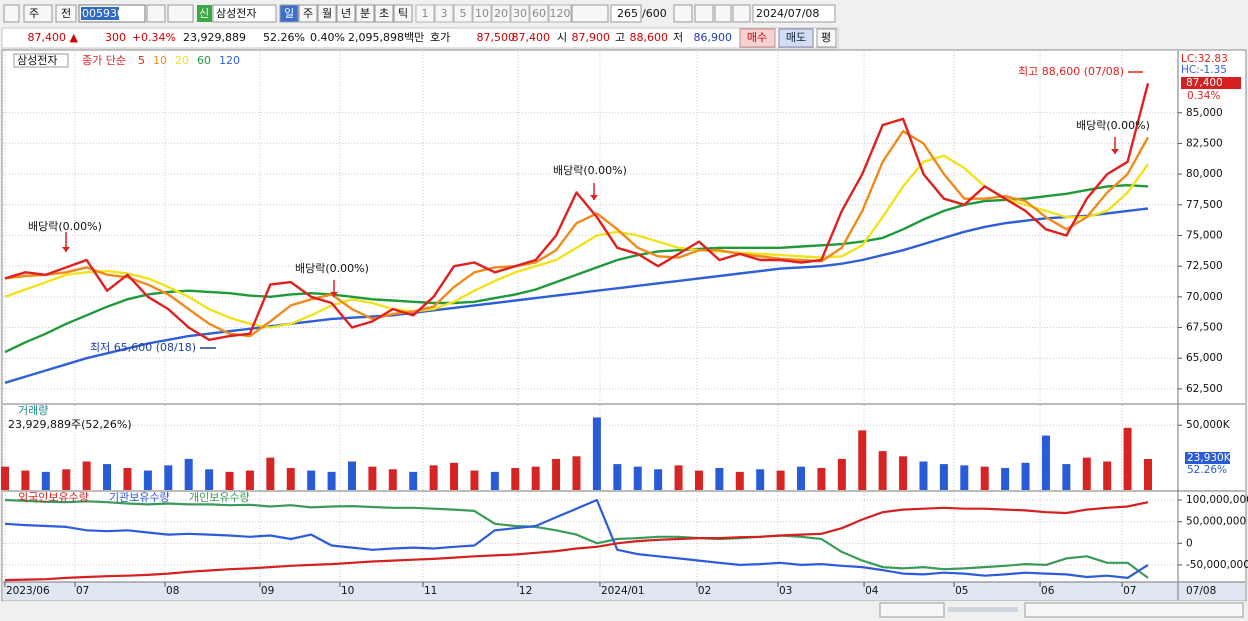  What do you see at coordinates (1204, 83) in the screenshot?
I see `side-label: 87,400` at bounding box center [1204, 83].